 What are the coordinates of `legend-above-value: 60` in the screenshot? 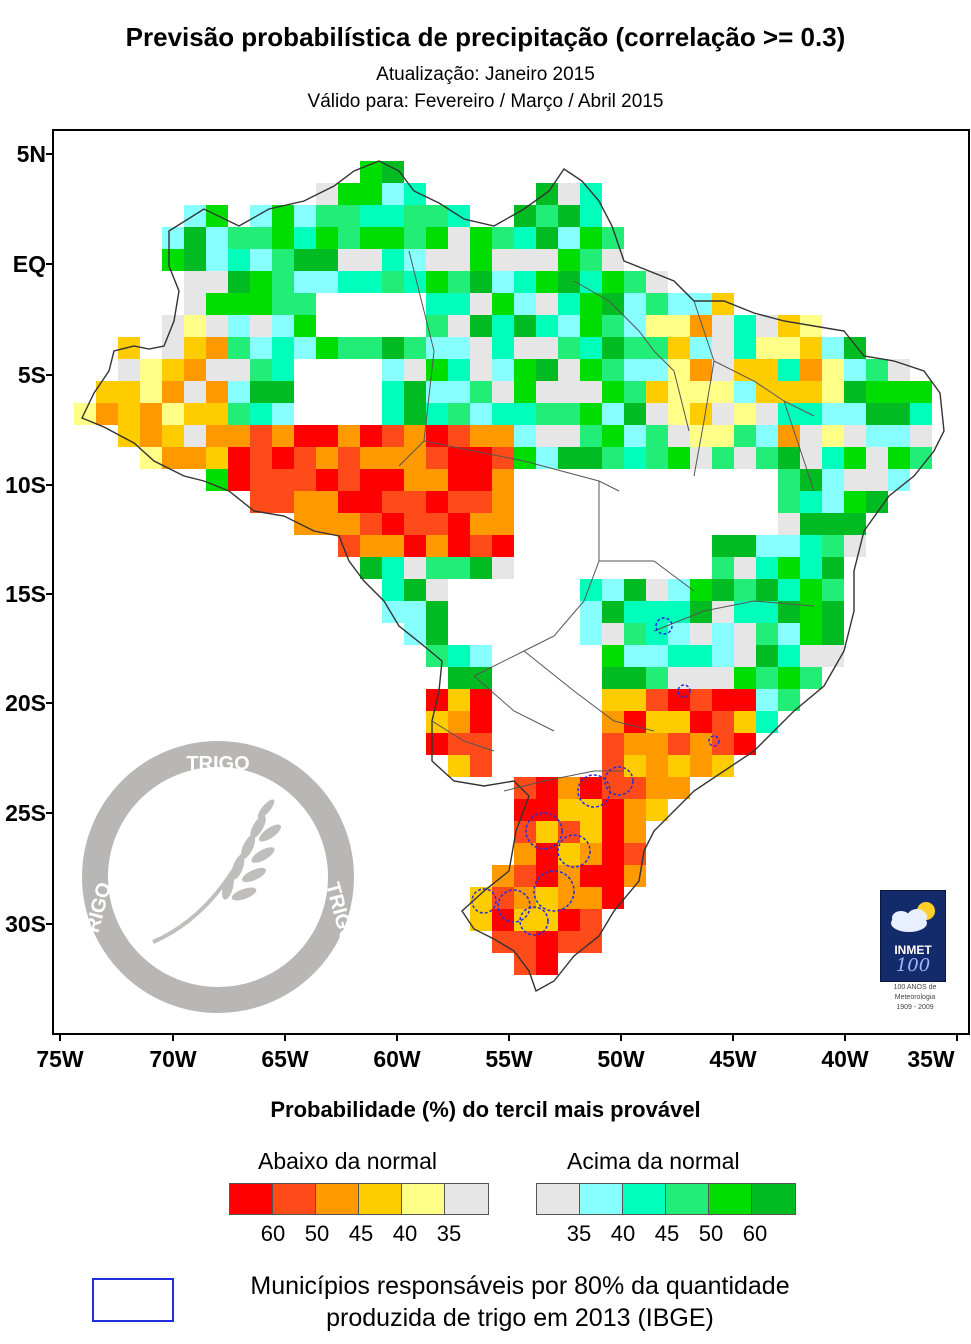 It's located at (755, 1233).